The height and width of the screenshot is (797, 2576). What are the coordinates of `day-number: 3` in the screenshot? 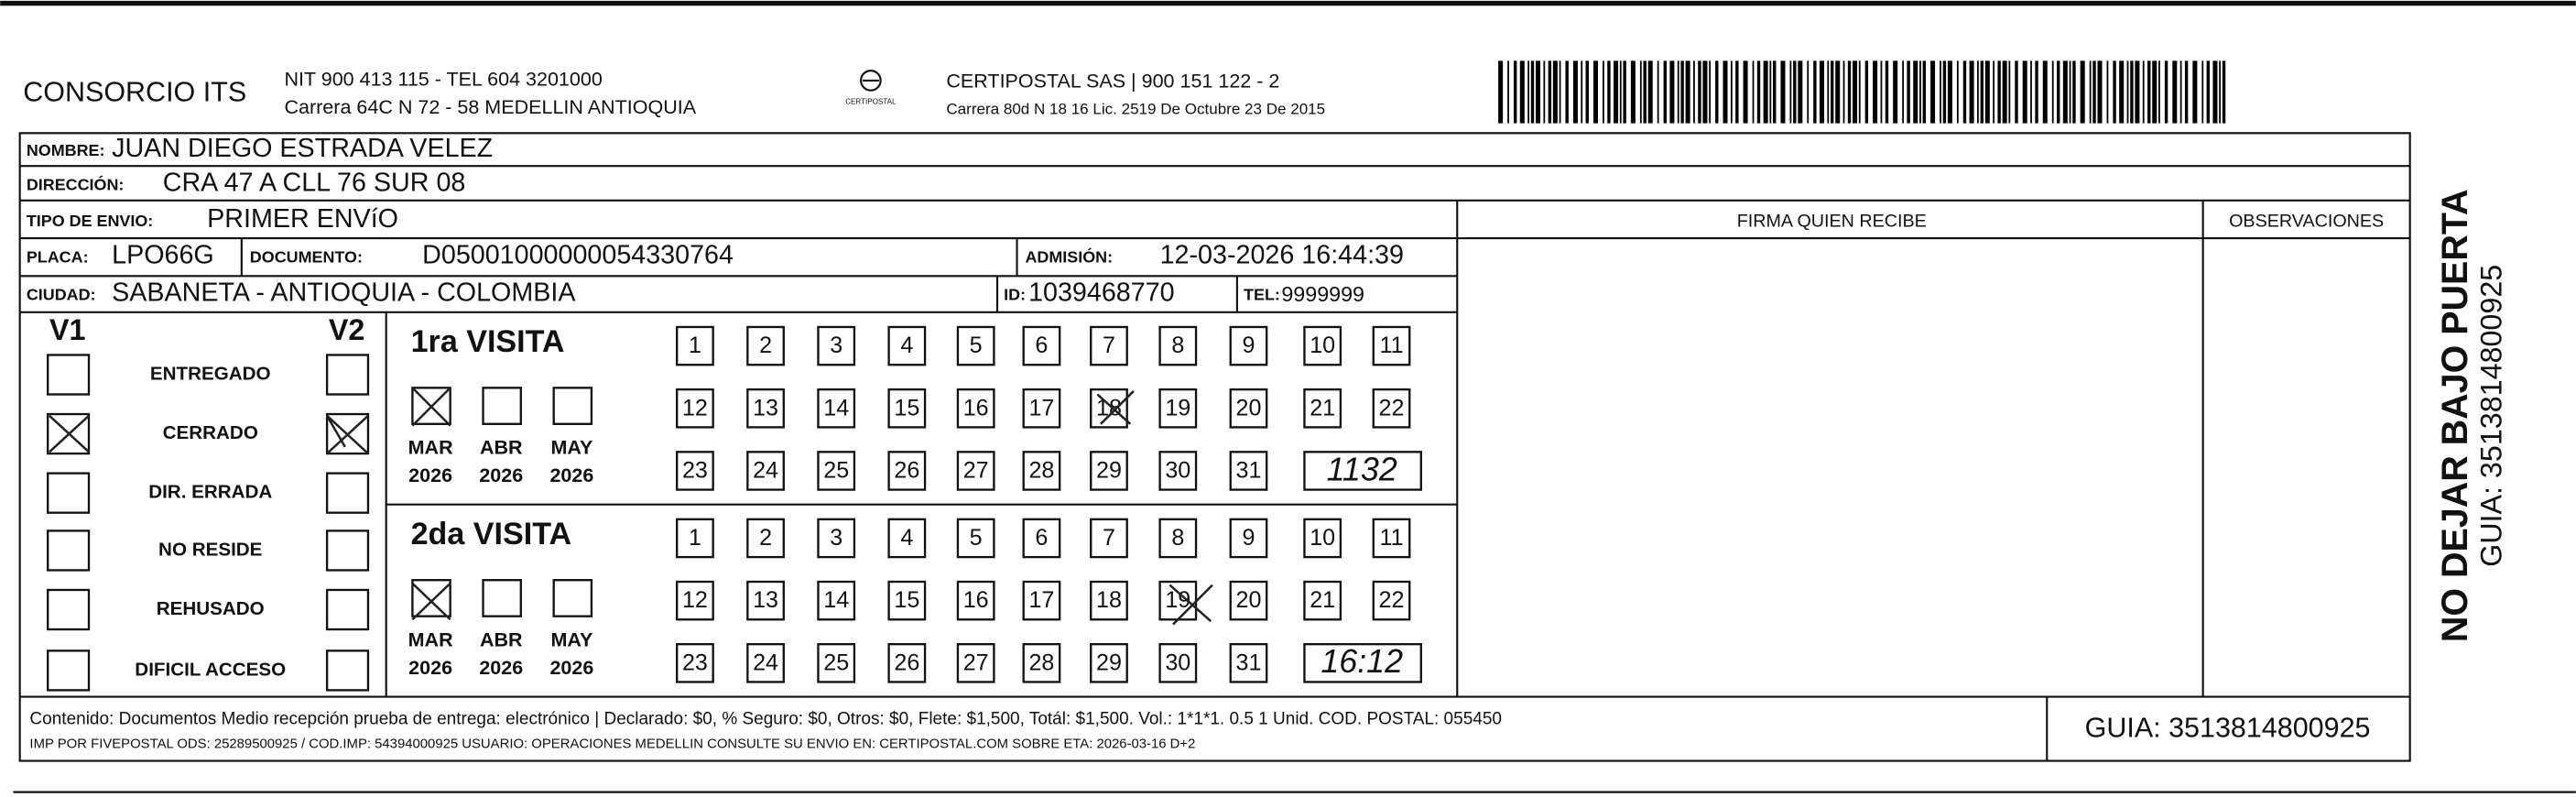 It's located at (836, 538).